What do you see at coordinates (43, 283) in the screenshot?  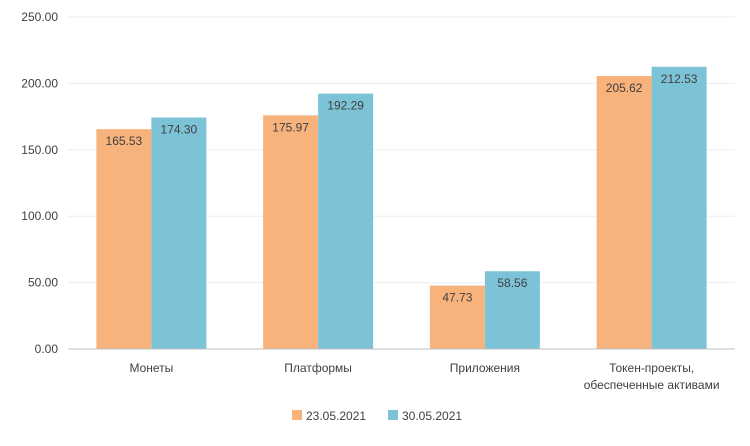 I see `y-tick-label-1: 50.00` at bounding box center [43, 283].